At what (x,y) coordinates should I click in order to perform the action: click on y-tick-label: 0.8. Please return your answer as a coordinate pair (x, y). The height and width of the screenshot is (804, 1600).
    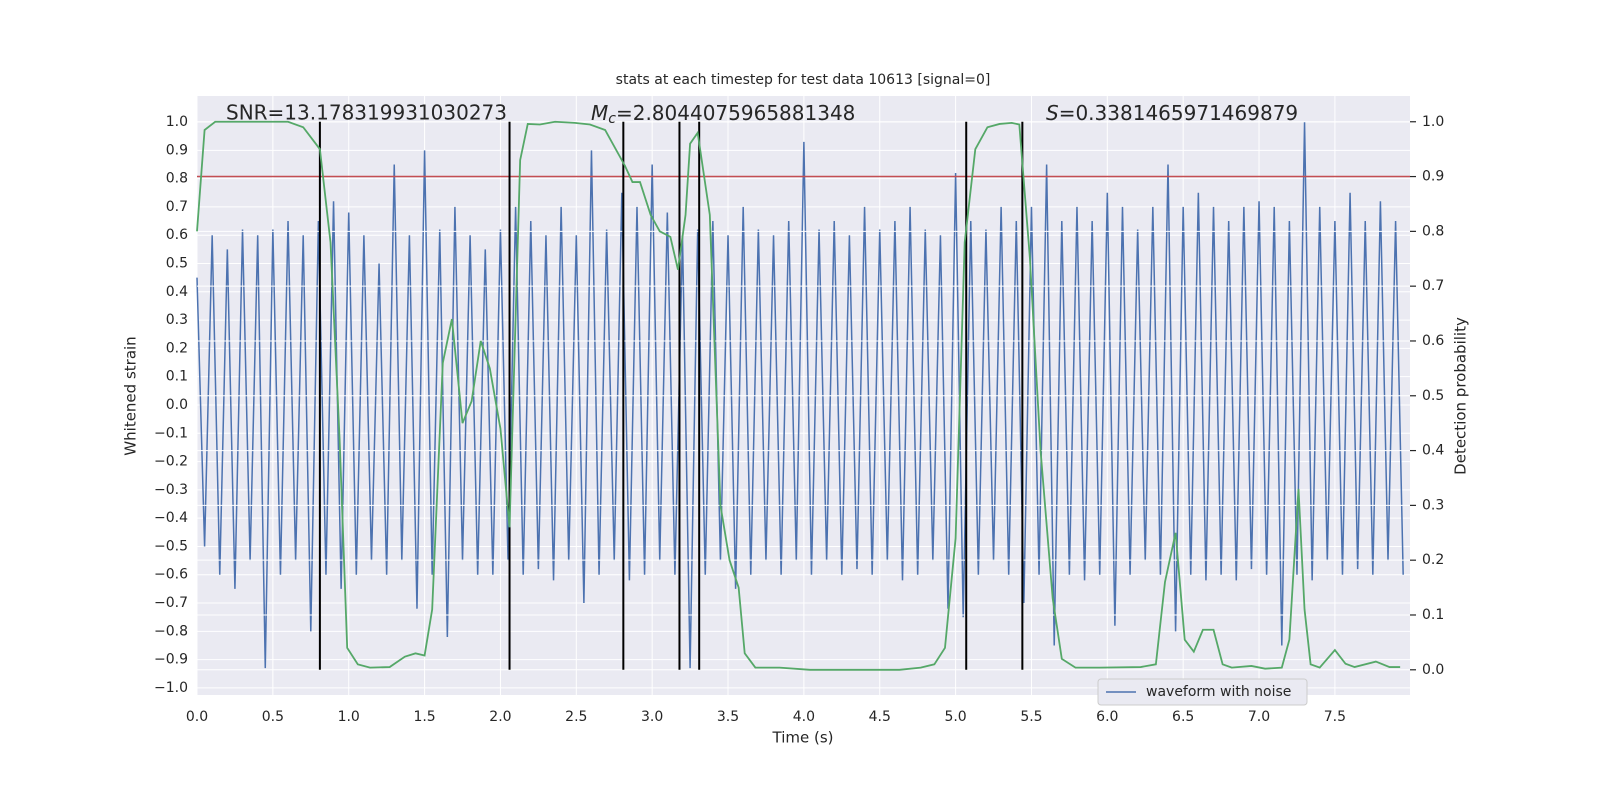
    Looking at the image, I should click on (177, 179).